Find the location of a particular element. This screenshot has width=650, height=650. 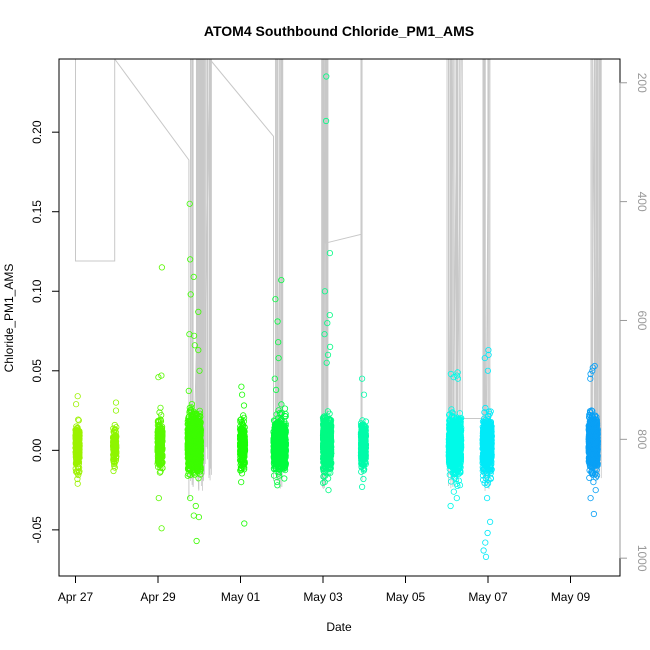

x-axis-title: Date is located at coordinates (339, 627).